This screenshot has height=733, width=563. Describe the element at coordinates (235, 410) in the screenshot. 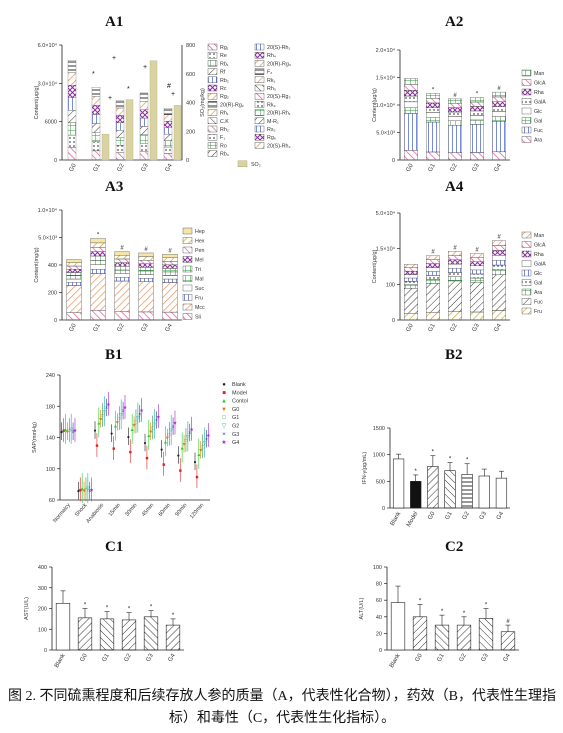

I see `b1-legend-label: G0` at that location.